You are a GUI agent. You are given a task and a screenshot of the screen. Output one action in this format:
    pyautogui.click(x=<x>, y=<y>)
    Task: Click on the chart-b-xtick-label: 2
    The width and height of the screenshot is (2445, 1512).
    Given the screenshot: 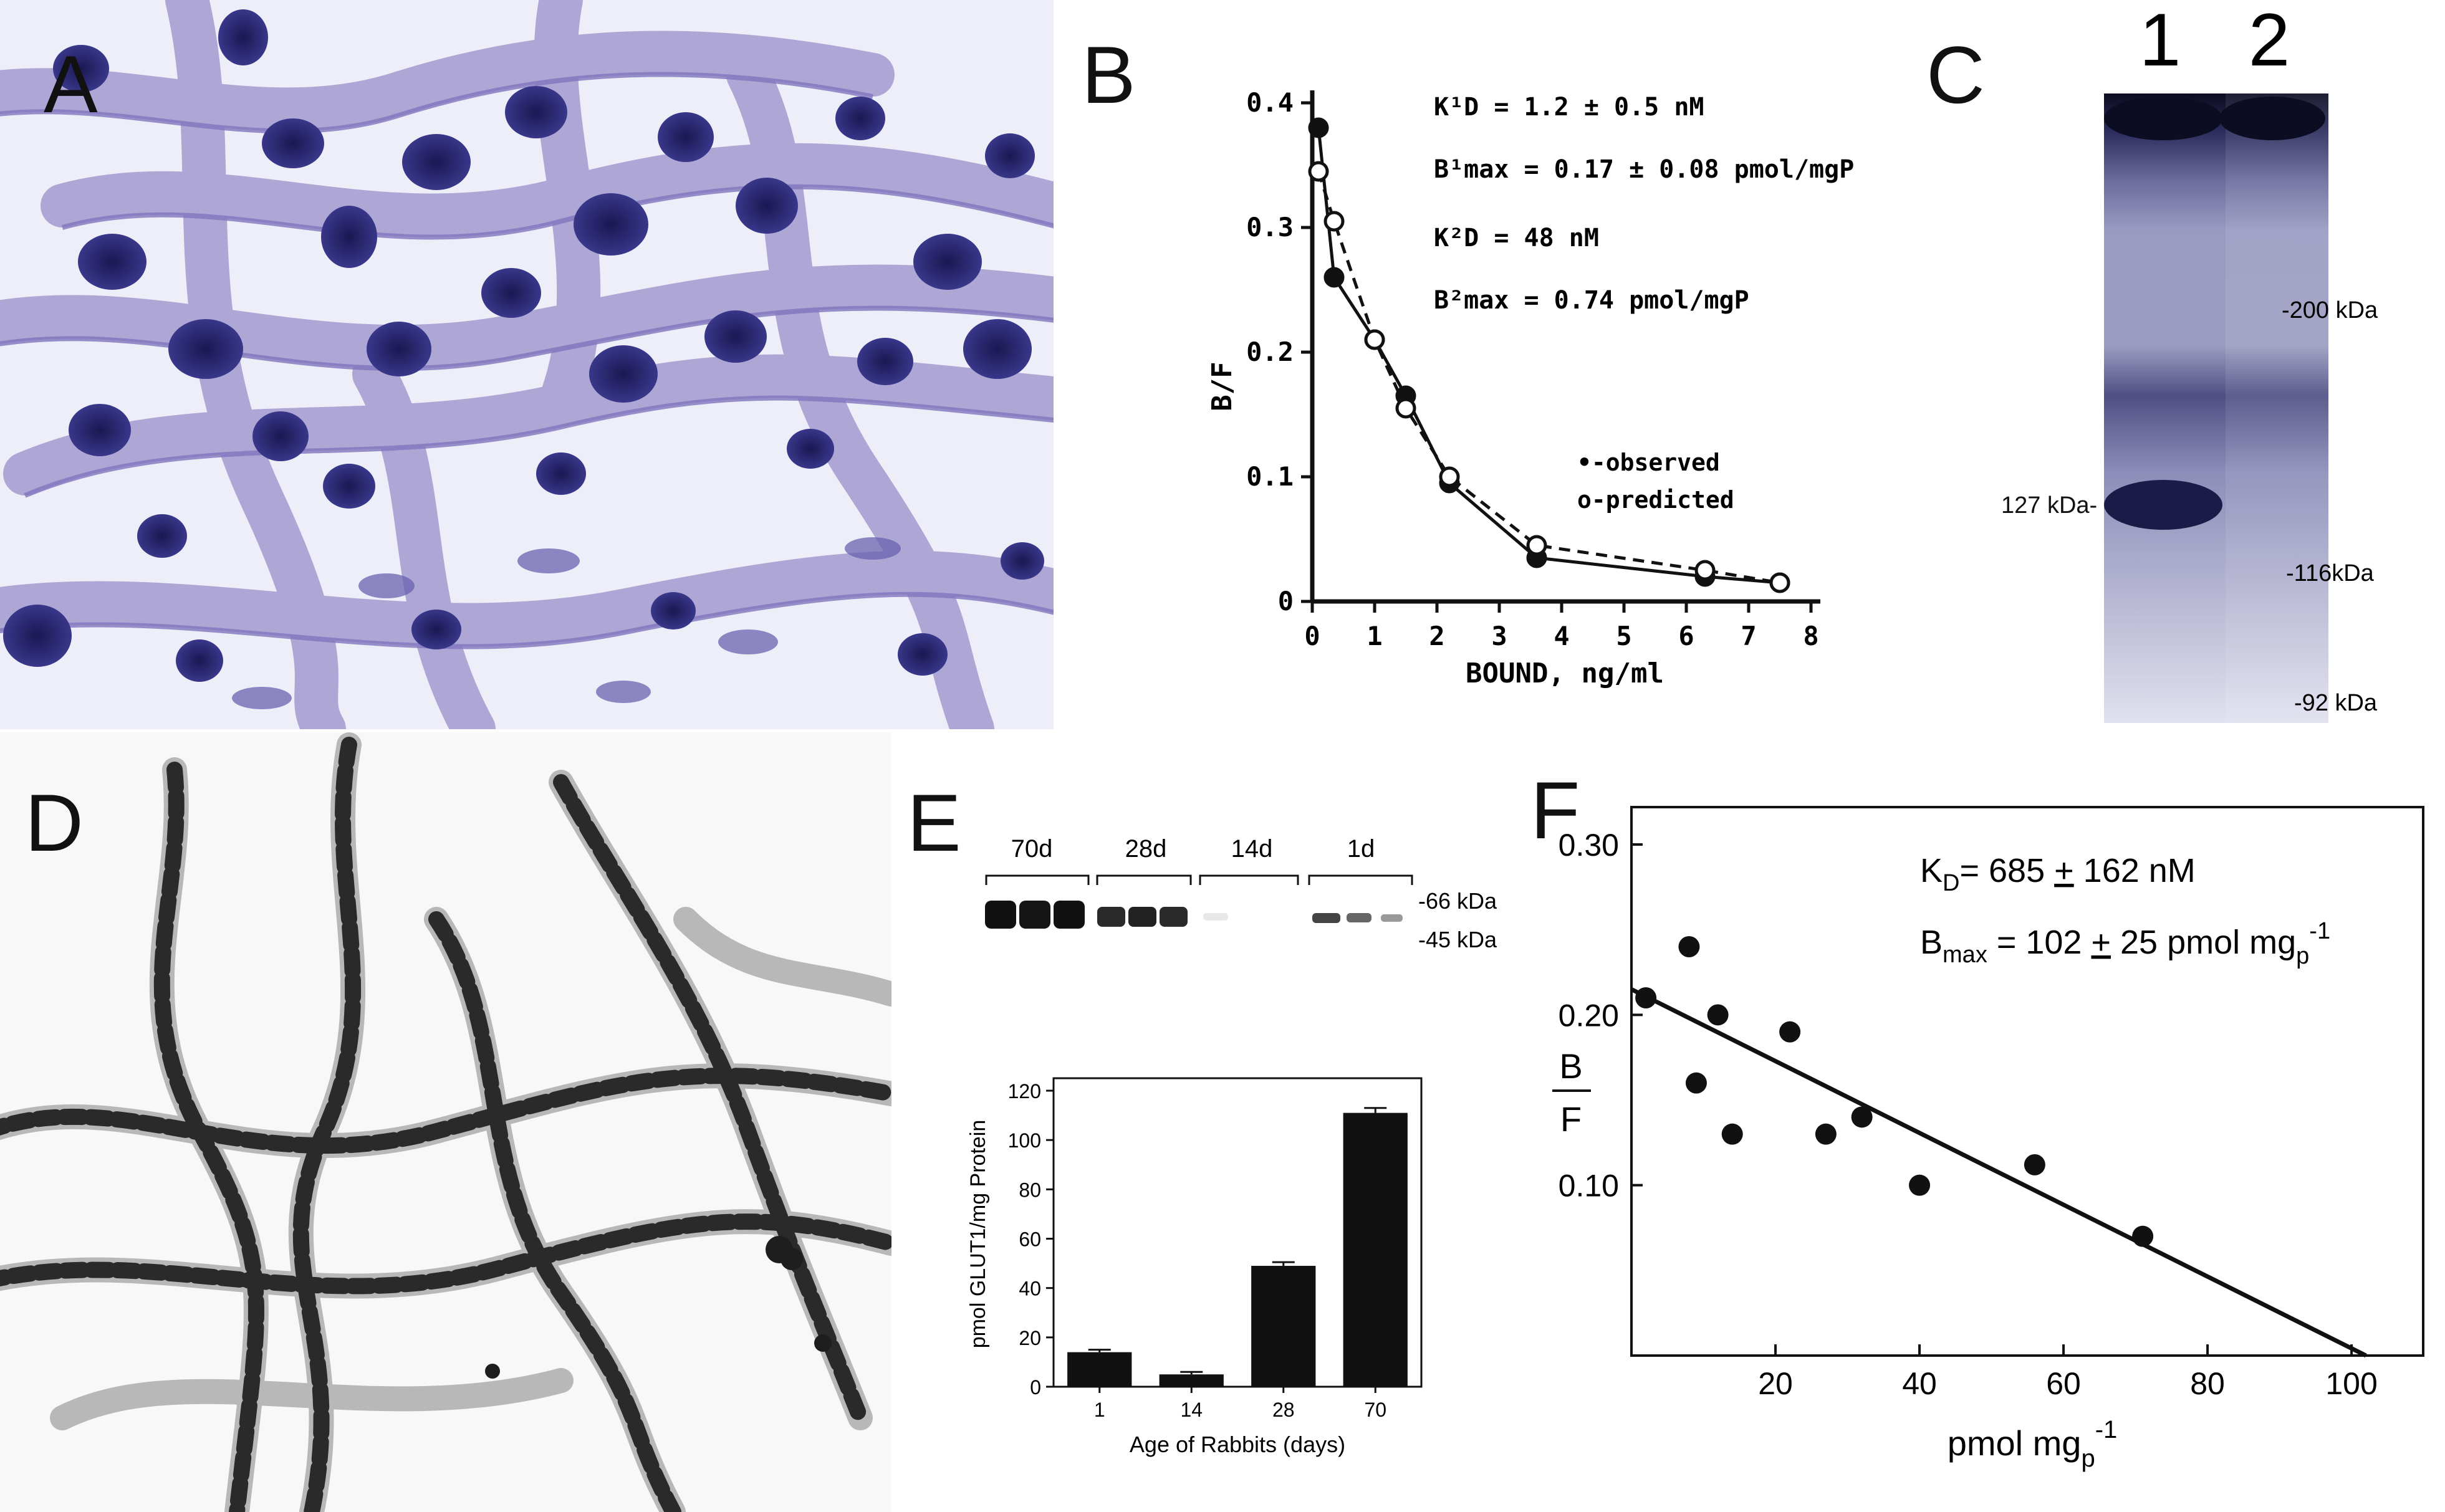 What is the action you would take?
    pyautogui.click(x=1436, y=636)
    